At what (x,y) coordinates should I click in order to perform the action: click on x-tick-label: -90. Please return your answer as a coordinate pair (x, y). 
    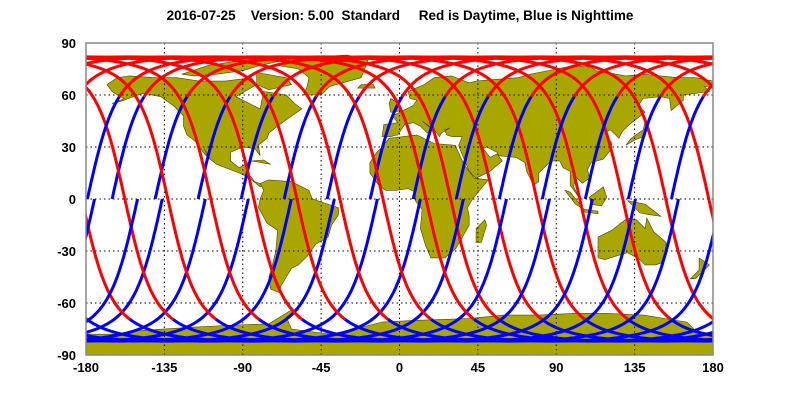
    Looking at the image, I should click on (242, 367).